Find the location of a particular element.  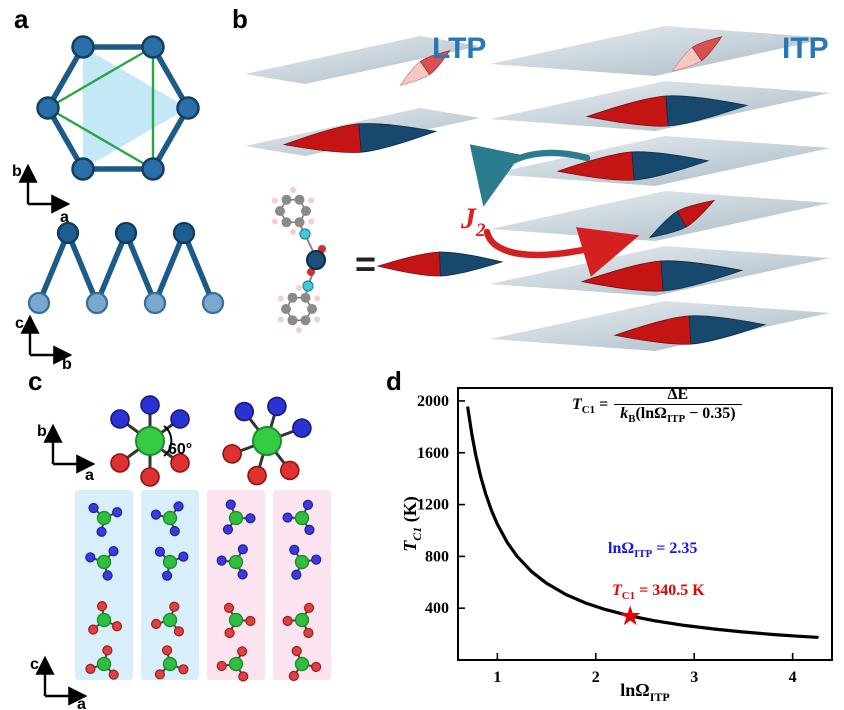

j2-label: J2 is located at coordinates (473, 221).